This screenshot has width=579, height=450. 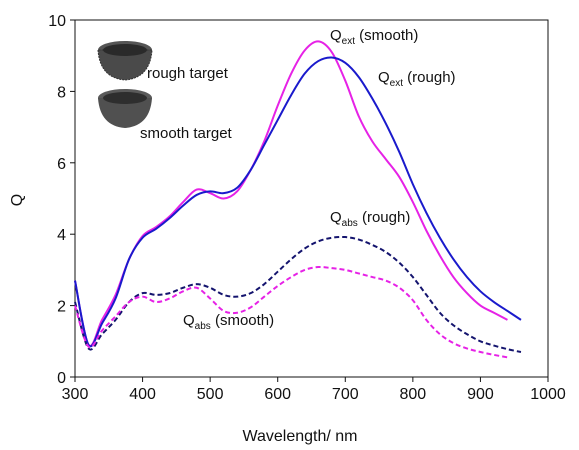 What do you see at coordinates (125, 50) in the screenshot?
I see `rough-bowl-inner` at bounding box center [125, 50].